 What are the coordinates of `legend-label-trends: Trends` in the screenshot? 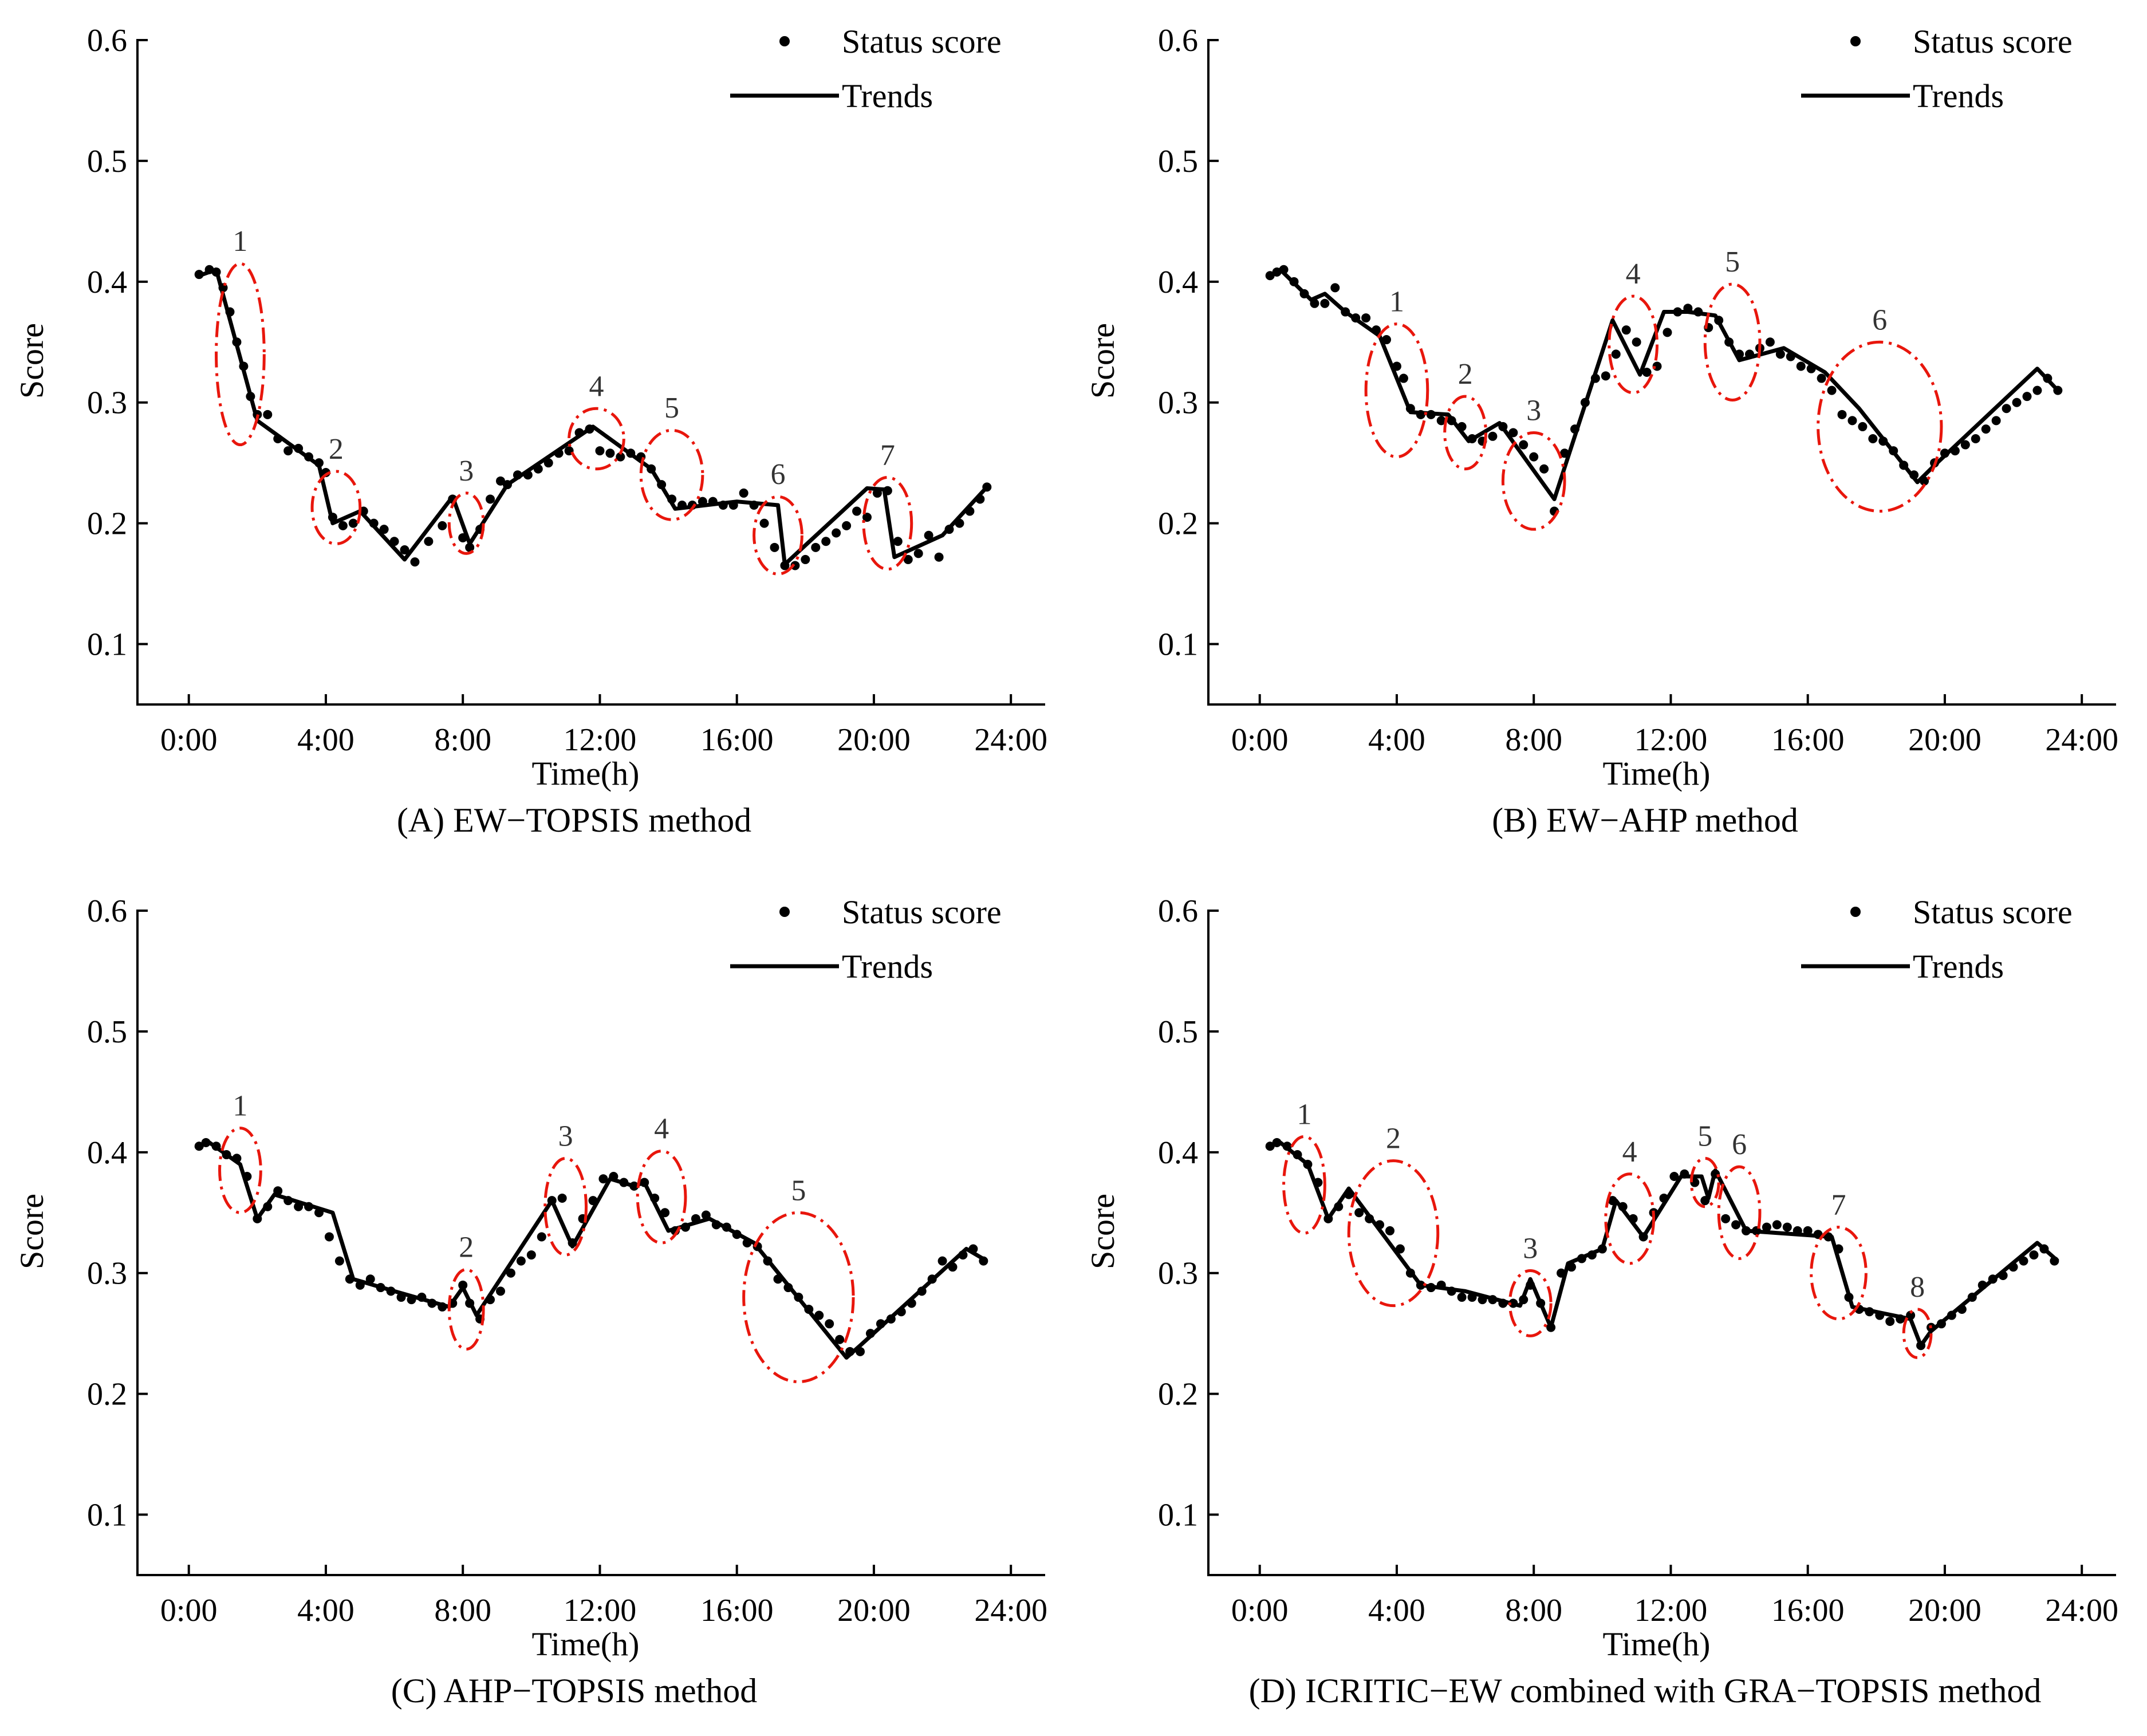 It's located at (1958, 96).